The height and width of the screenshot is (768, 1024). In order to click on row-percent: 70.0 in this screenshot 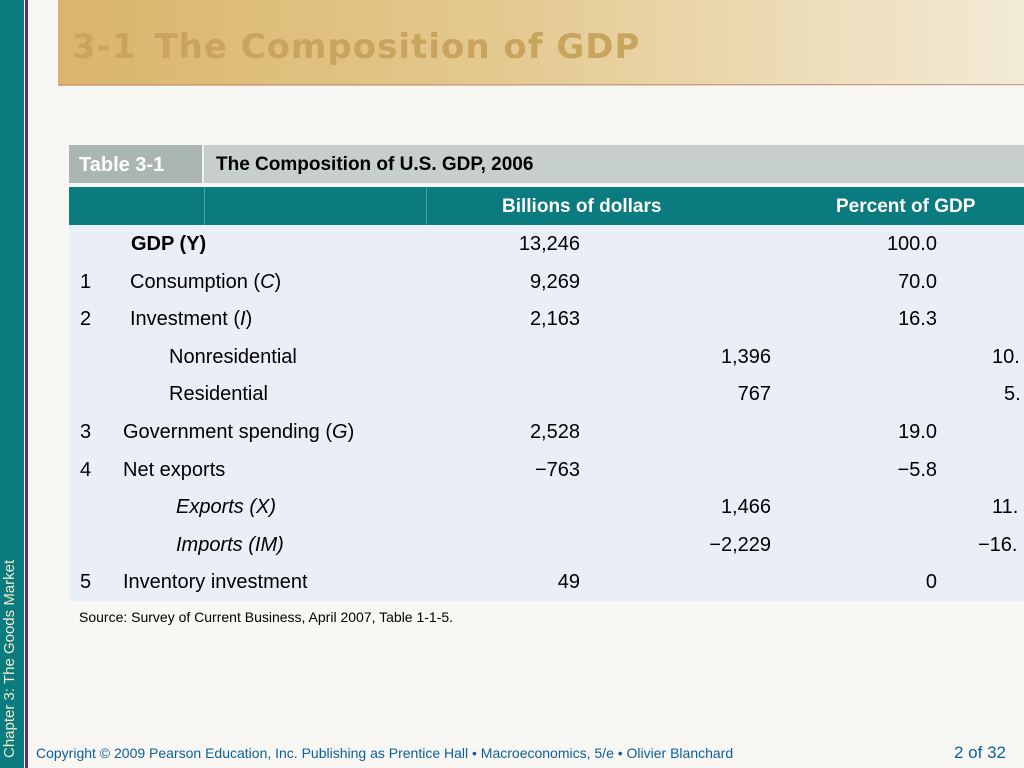, I will do `click(917, 281)`.